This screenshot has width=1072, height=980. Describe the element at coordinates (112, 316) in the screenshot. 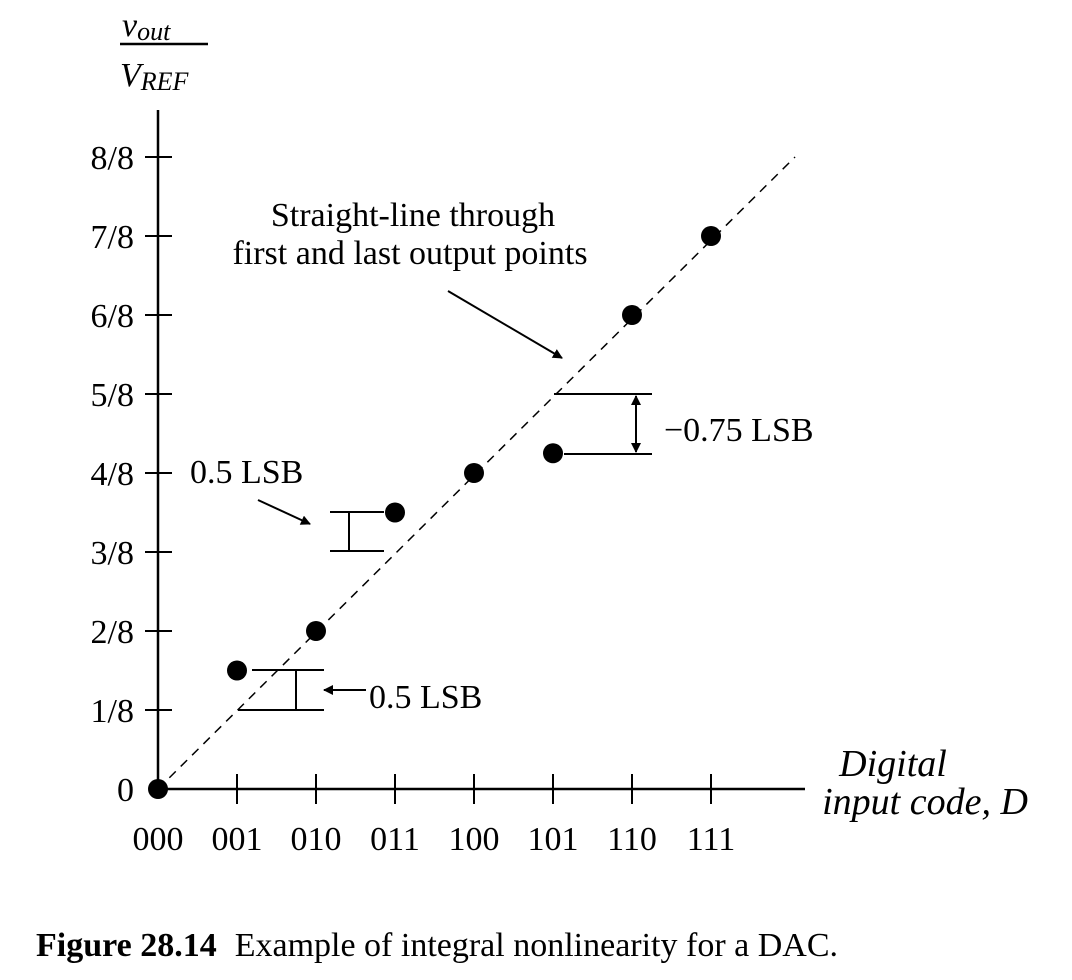

I see `y-tick-label: 6/8` at that location.